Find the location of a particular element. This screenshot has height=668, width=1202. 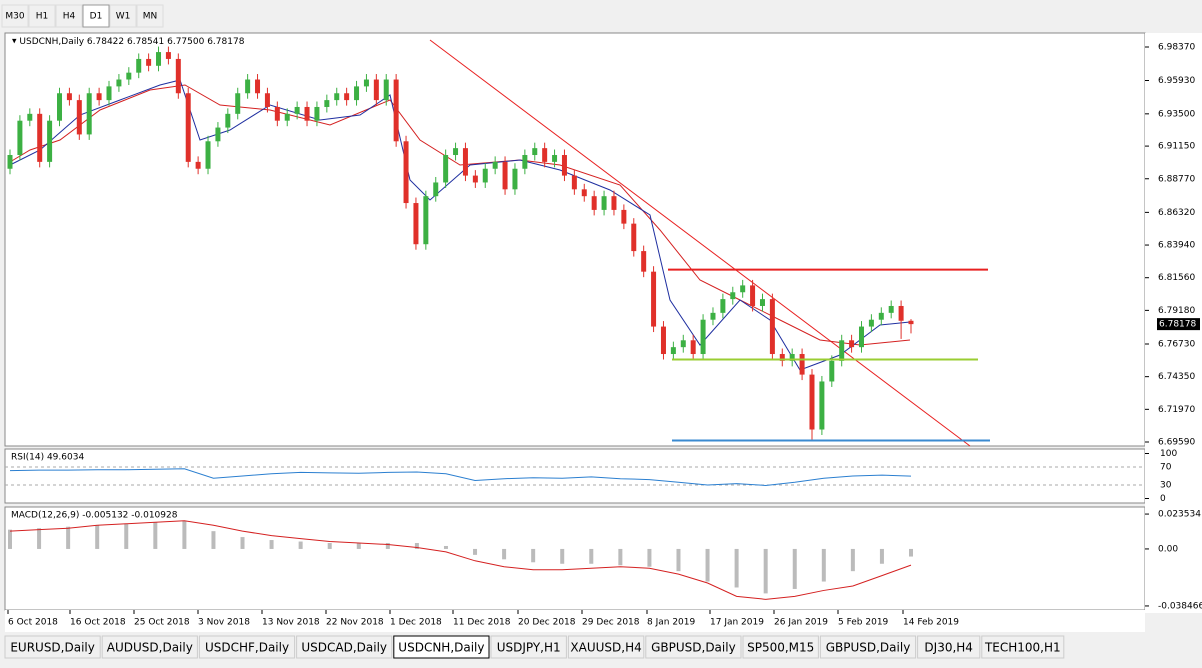

y-tick-label: 6.69590 is located at coordinates (1176, 442).